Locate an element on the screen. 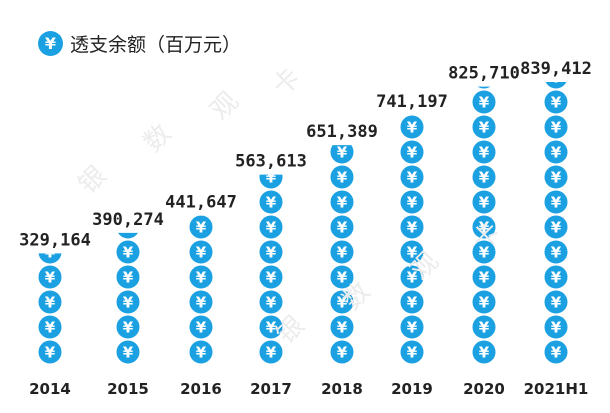 The height and width of the screenshot is (413, 610). coin-stack-bar: ¥ ¥ ¥ ¥ ¥ is located at coordinates (50, 309).